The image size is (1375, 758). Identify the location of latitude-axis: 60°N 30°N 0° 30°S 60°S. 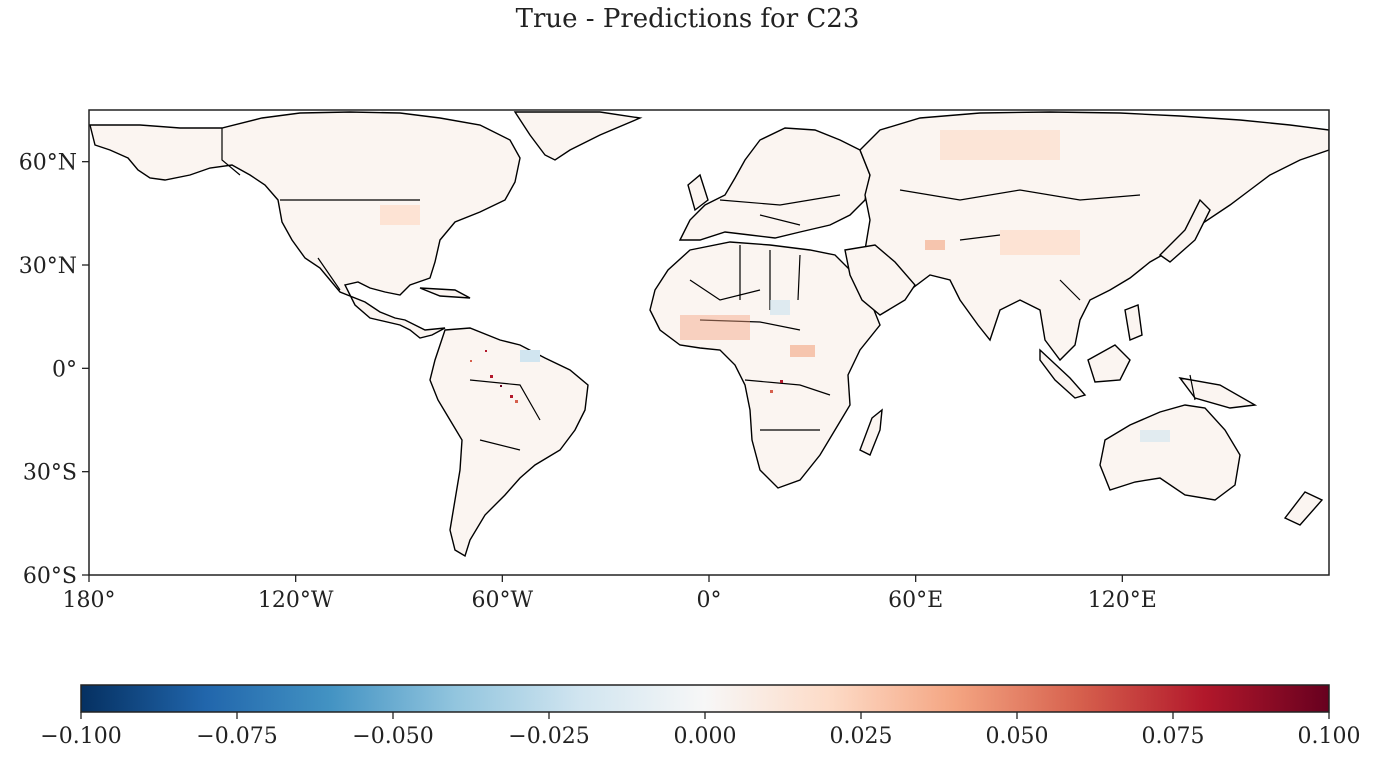
(54, 370).